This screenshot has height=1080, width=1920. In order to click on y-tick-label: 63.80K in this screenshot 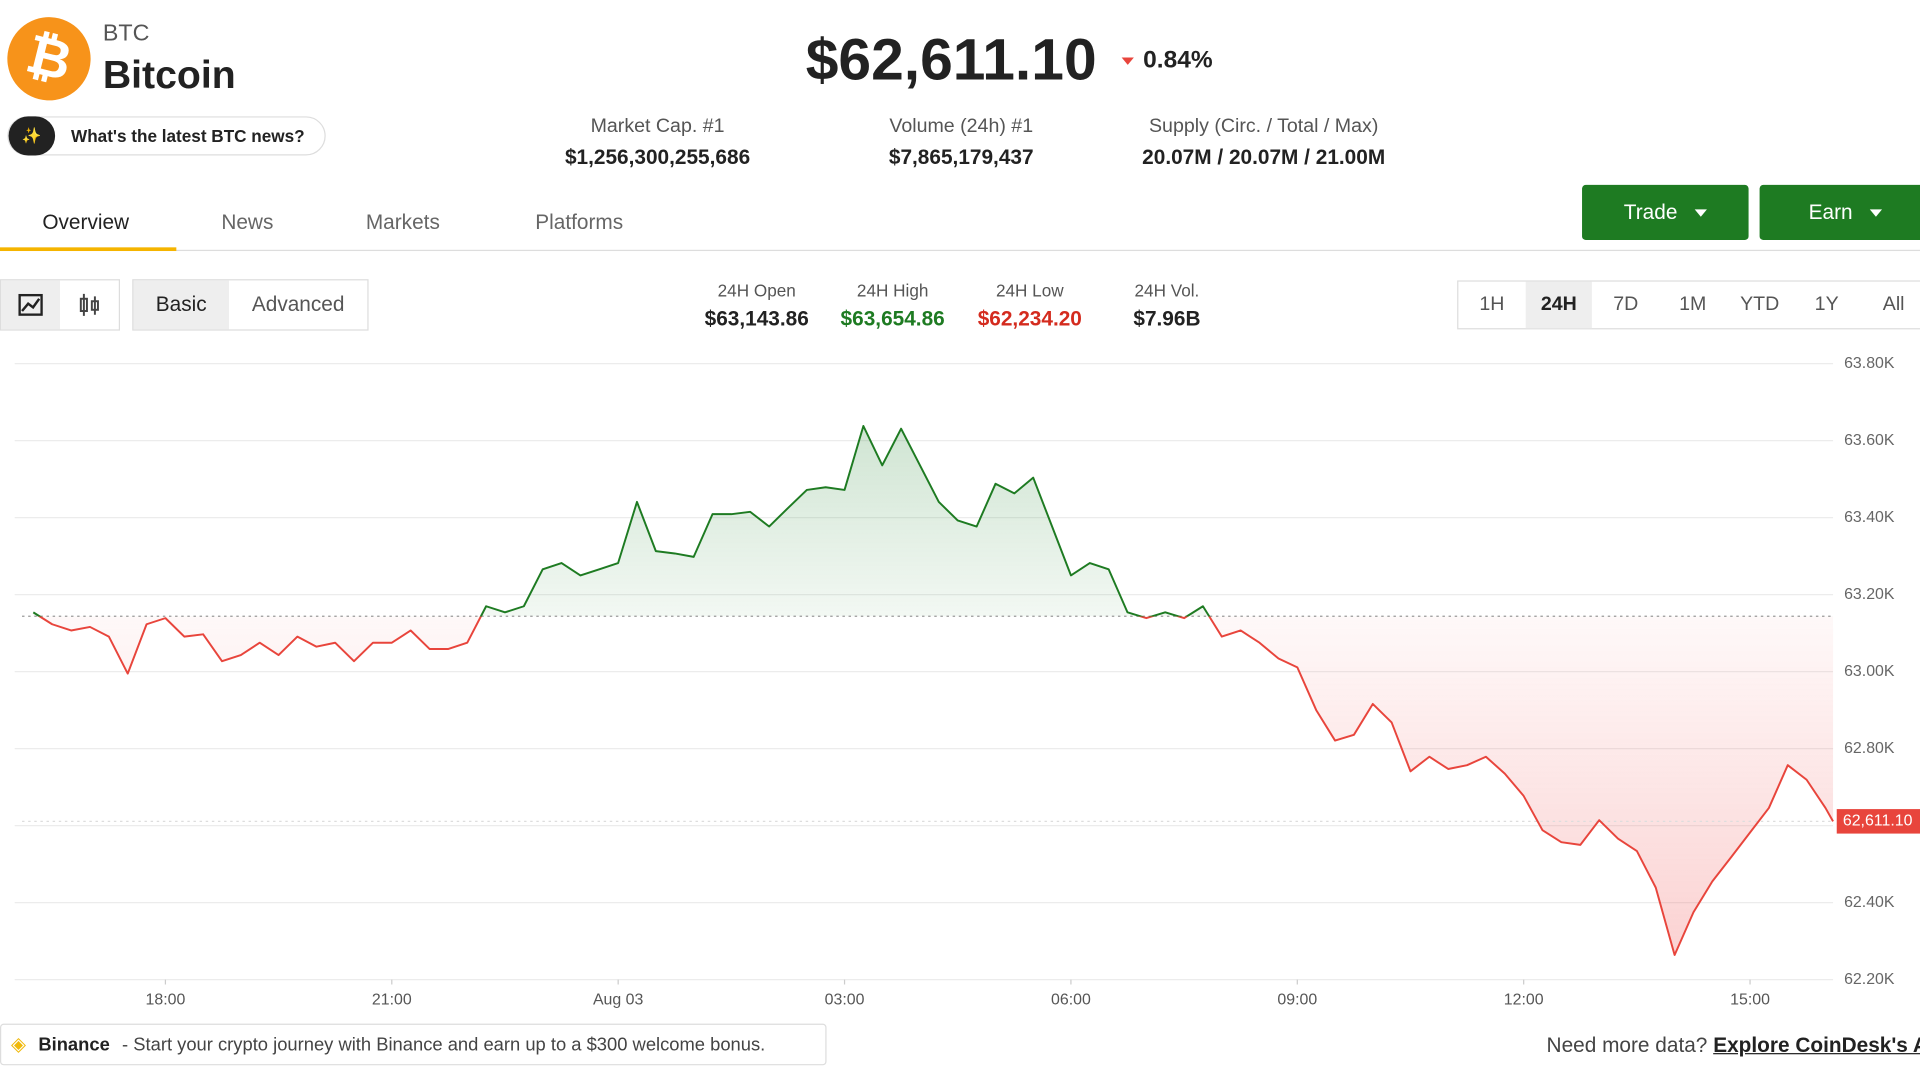, I will do `click(1869, 363)`.